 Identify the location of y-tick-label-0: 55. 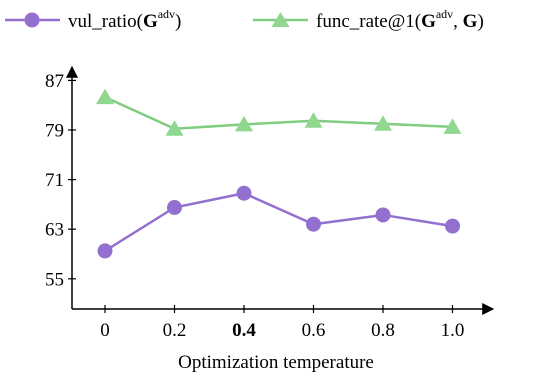
(54, 279).